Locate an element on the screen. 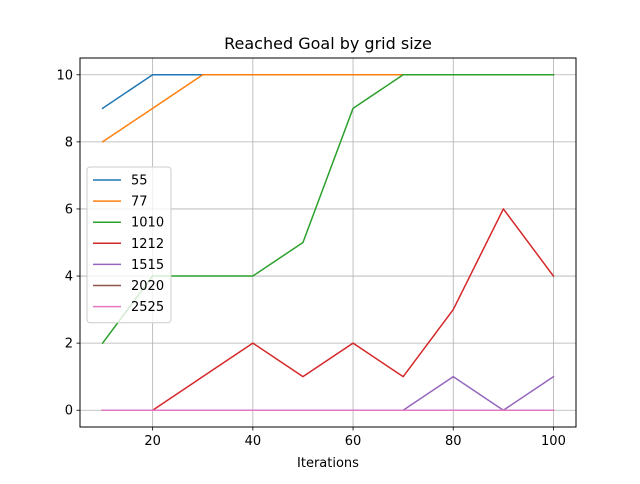 This screenshot has height=484, width=640. y-tick-label: 4 is located at coordinates (69, 277).